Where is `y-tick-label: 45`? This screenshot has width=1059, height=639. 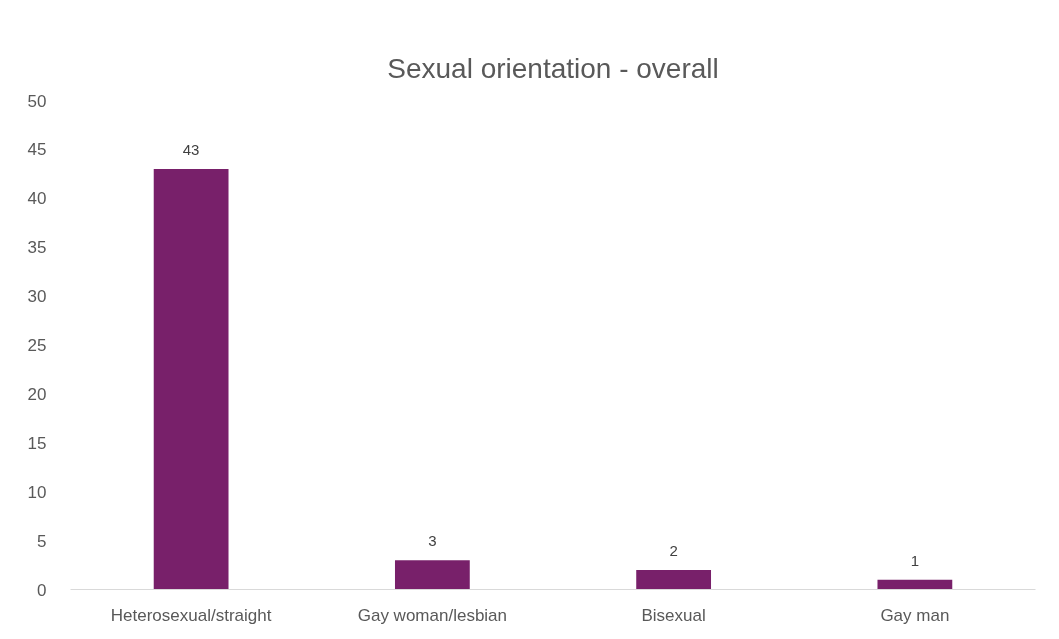
y-tick-label: 45 is located at coordinates (37, 150).